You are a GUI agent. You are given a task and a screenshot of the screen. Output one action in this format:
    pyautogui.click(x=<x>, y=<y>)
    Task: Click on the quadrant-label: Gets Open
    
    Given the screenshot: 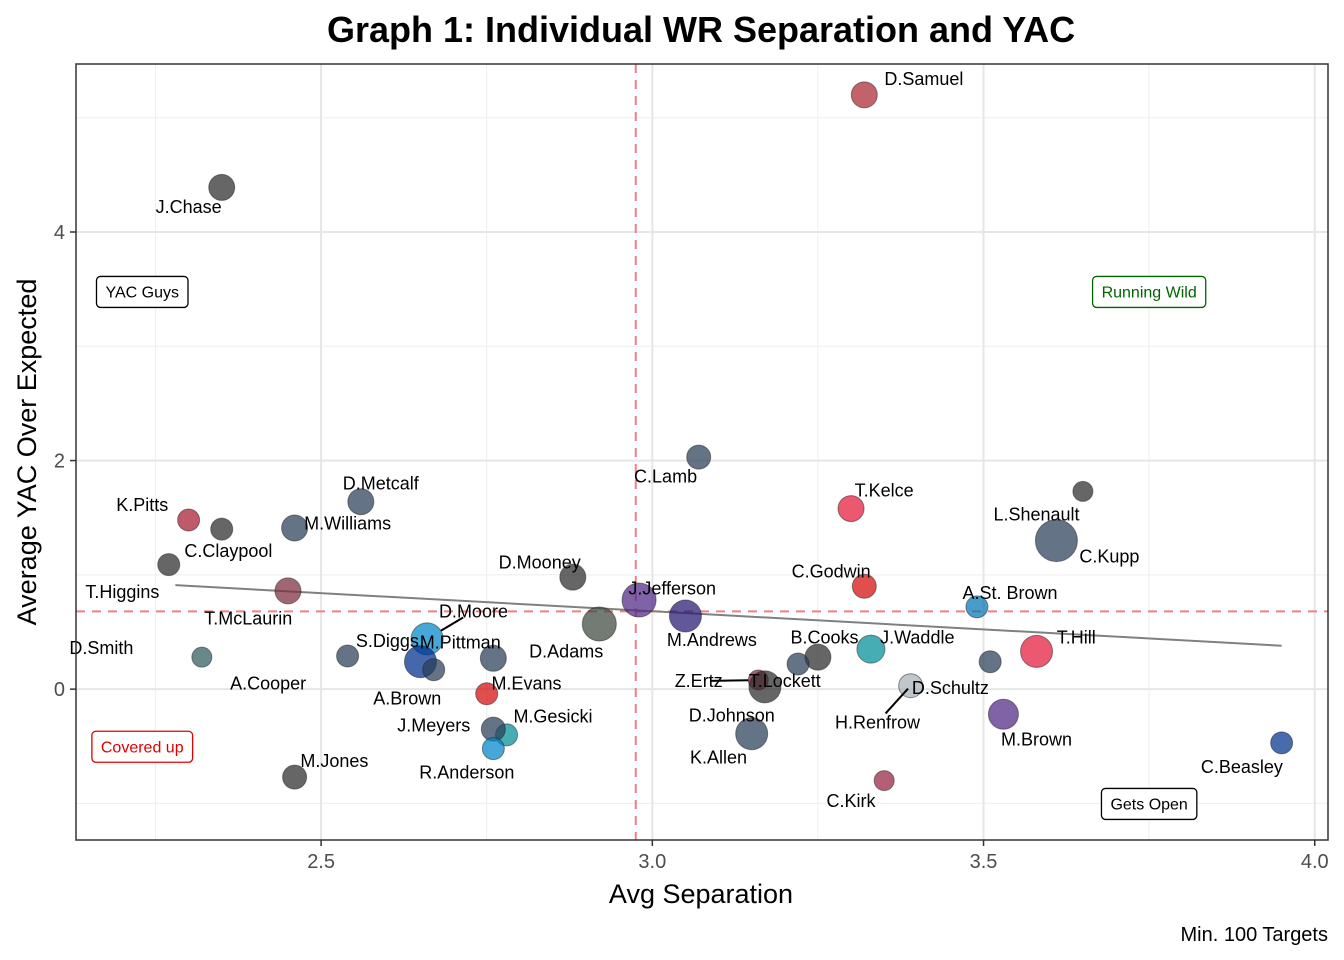 What is the action you would take?
    pyautogui.click(x=1148, y=804)
    